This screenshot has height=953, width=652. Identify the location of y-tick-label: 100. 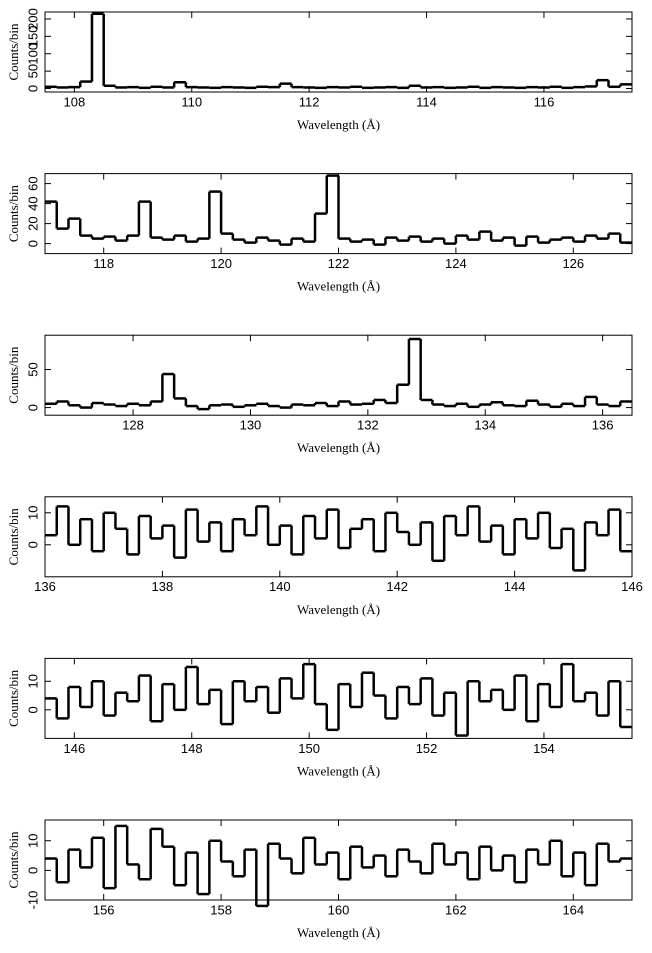
(32, 54).